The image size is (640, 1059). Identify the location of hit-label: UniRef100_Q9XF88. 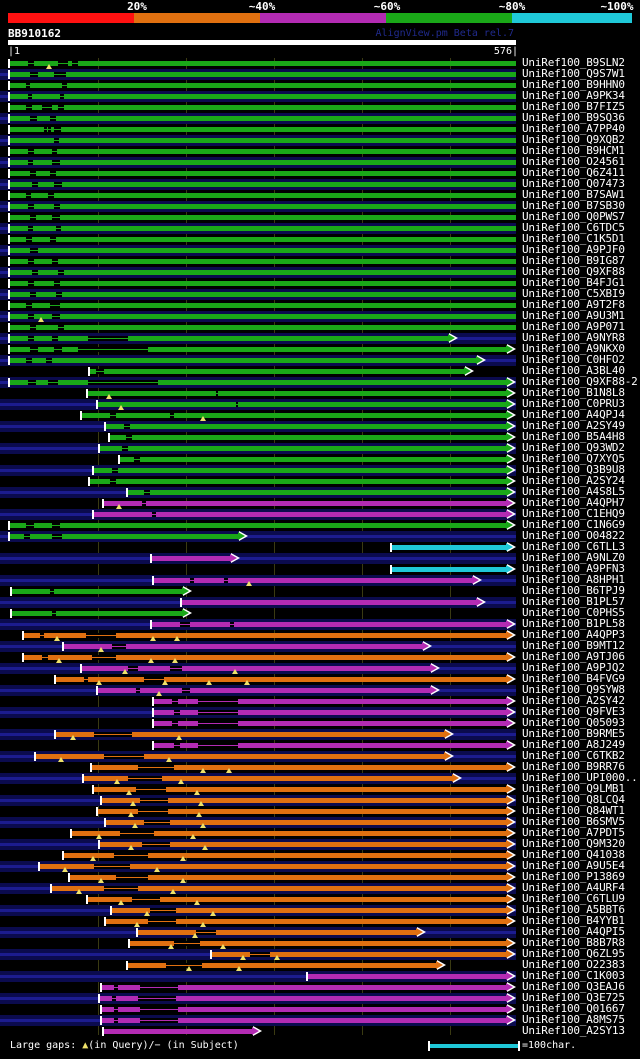
(573, 271).